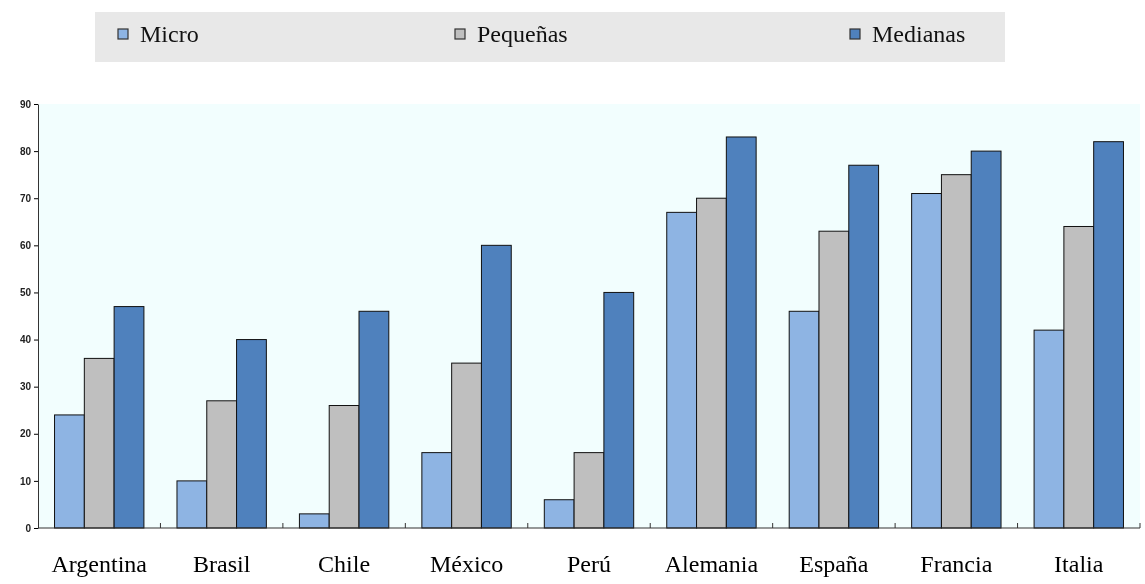 This screenshot has width=1145, height=584. What do you see at coordinates (344, 564) in the screenshot?
I see `x-tick-label: Chile` at bounding box center [344, 564].